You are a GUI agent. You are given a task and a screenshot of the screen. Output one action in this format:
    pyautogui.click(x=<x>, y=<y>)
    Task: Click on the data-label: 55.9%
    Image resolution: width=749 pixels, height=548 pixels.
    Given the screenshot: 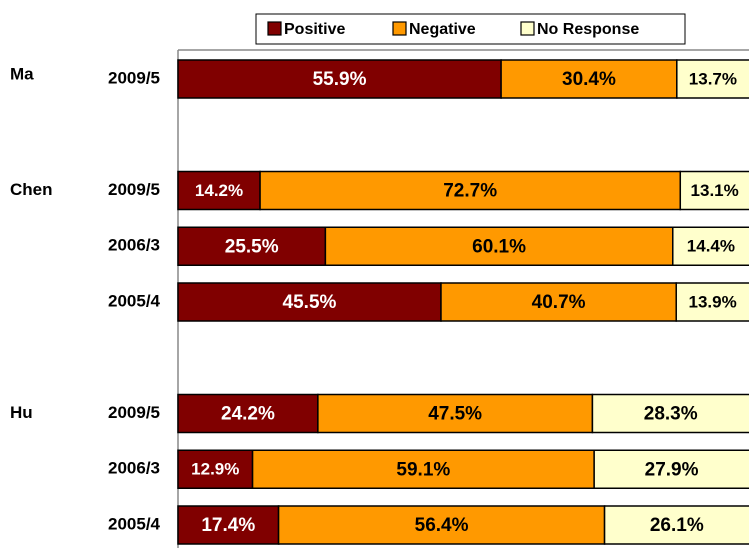 What is the action you would take?
    pyautogui.click(x=340, y=79)
    